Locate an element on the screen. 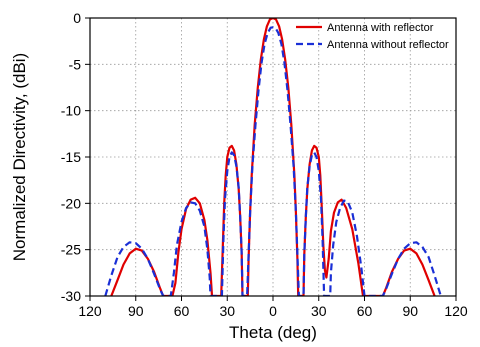 This screenshot has width=480, height=347. y-tick-label: -30 is located at coordinates (71, 296).